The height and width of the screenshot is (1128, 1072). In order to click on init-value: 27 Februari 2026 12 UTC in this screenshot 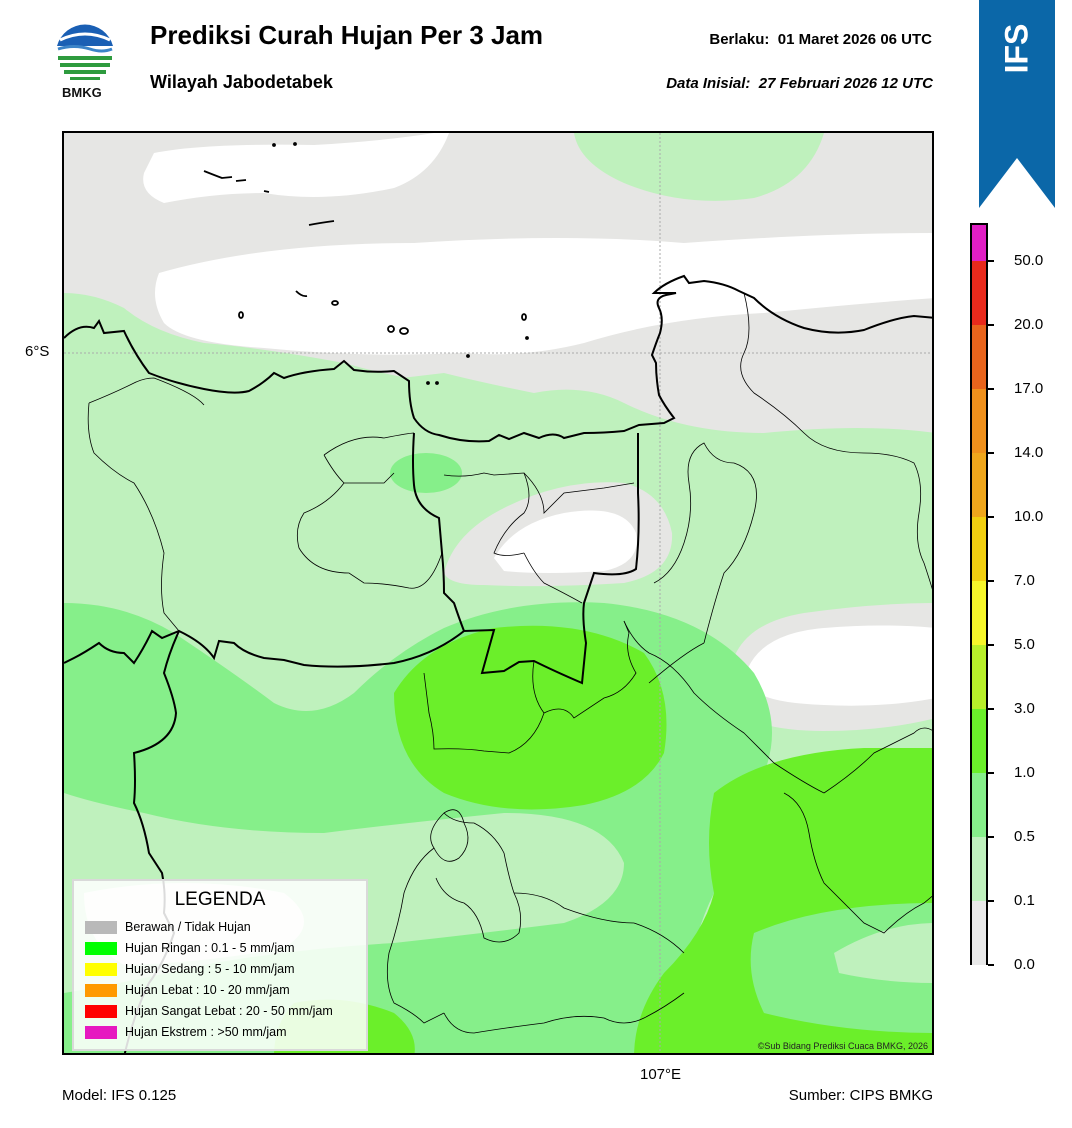, I will do `click(845, 83)`.